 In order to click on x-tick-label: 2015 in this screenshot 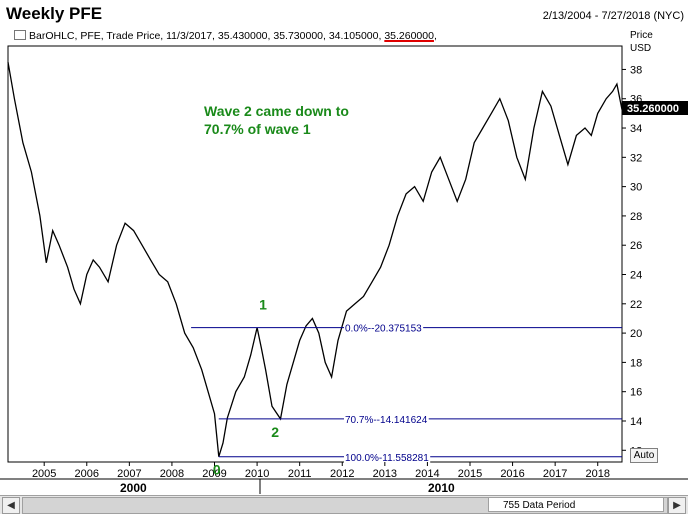, I will do `click(470, 474)`.